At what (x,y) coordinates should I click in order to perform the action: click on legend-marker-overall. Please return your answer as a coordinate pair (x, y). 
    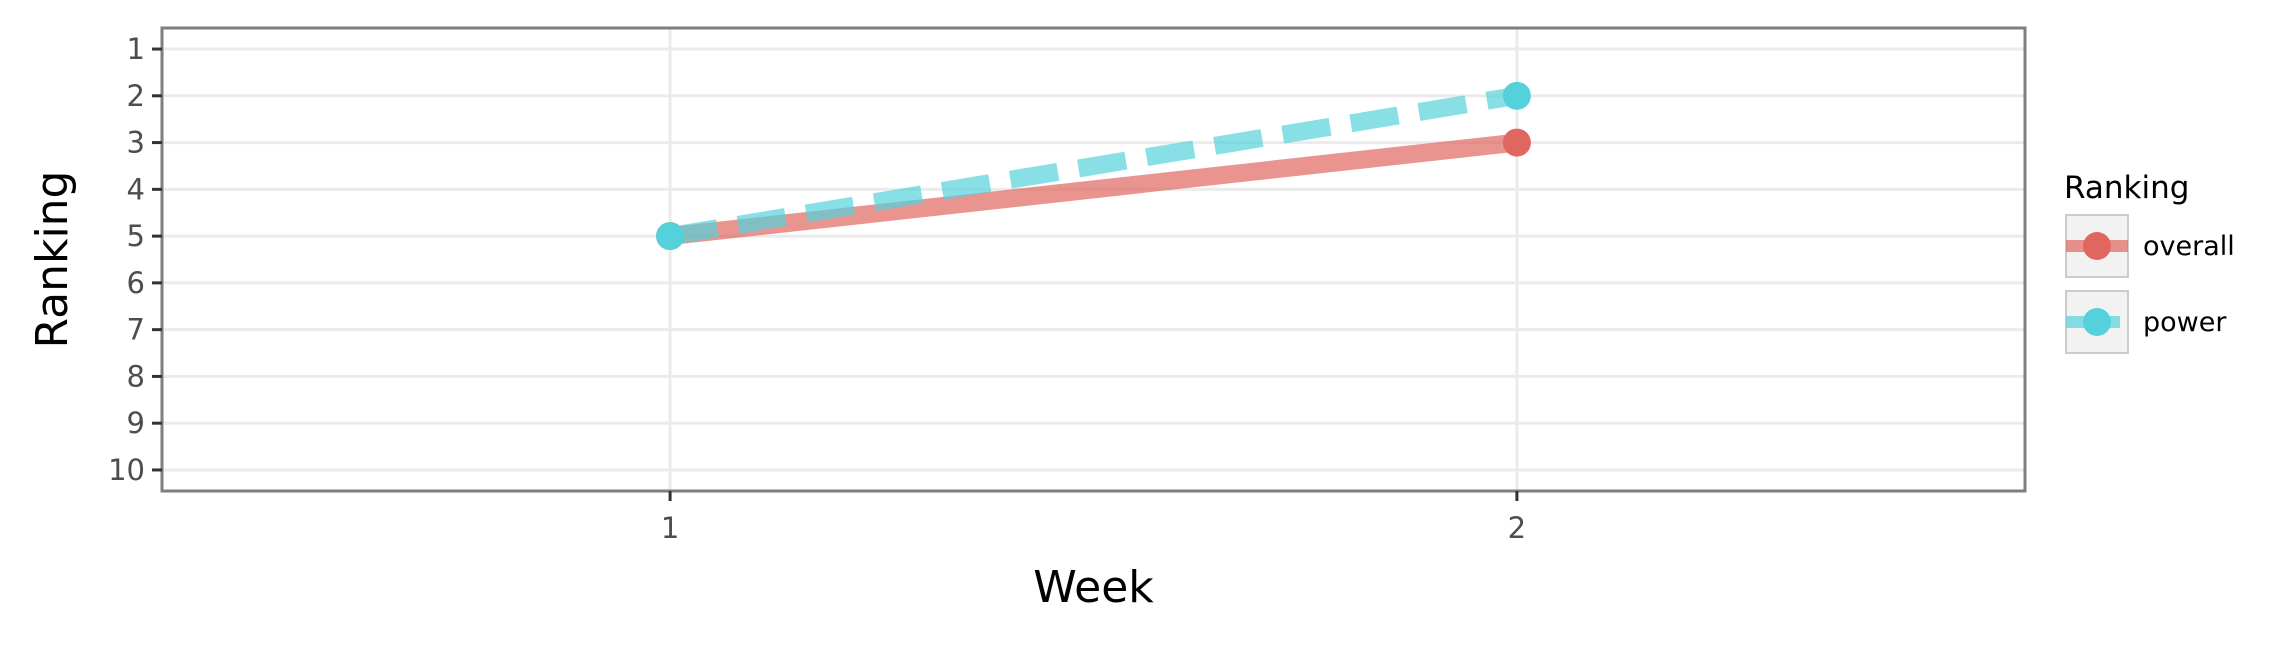
    Looking at the image, I should click on (2097, 246).